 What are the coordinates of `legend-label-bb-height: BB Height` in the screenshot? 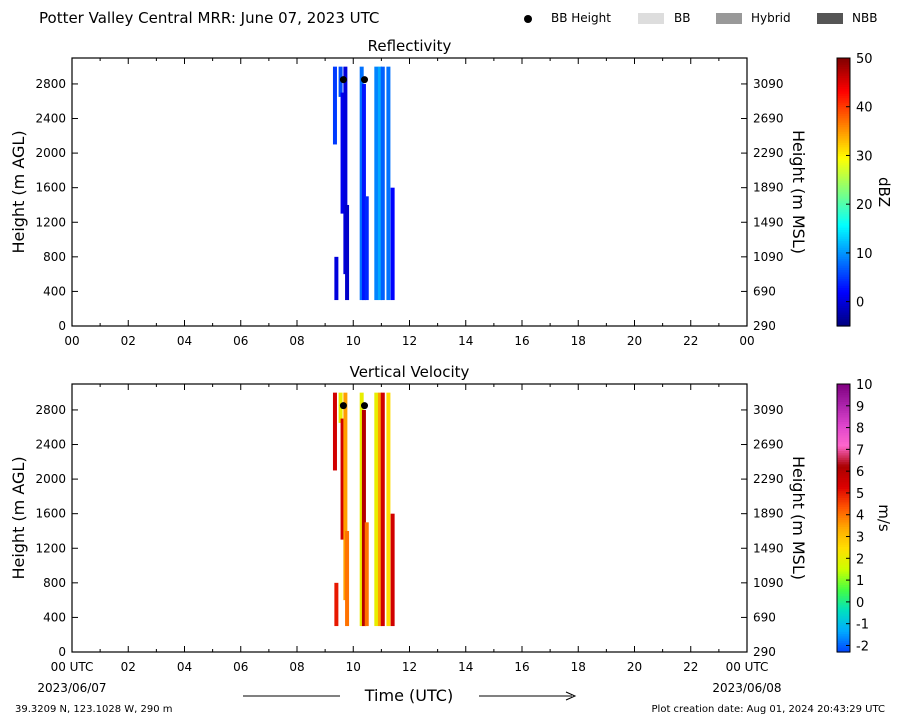 It's located at (581, 18).